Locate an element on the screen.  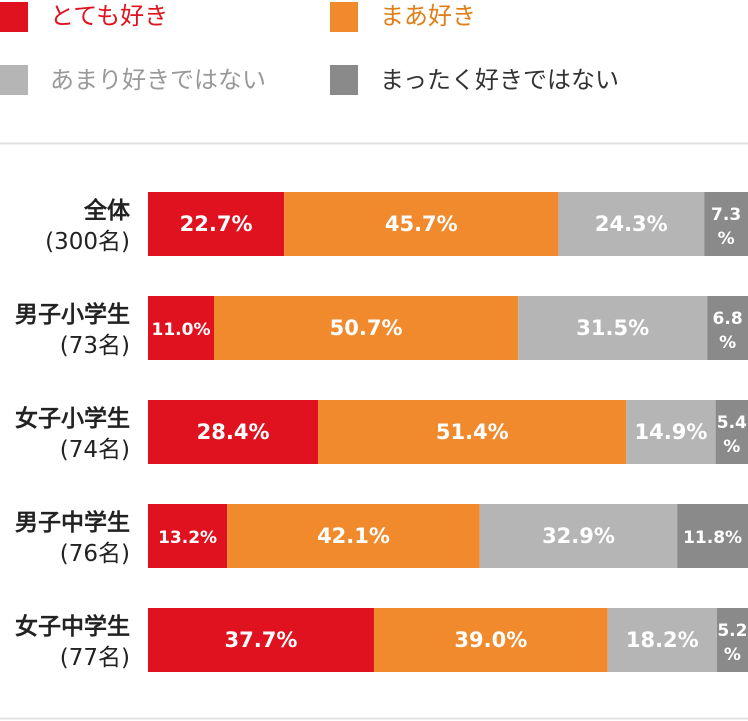
legend-very-like-label: とても好き is located at coordinates (109, 16).